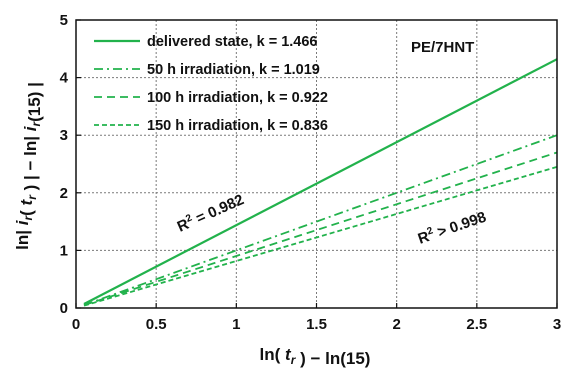  I want to click on y-tick-label: 3, so click(64, 135).